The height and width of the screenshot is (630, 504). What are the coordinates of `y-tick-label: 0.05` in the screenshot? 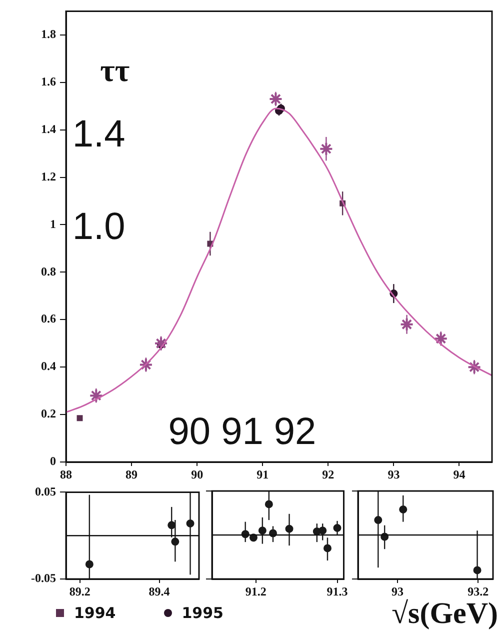 It's located at (45, 491).